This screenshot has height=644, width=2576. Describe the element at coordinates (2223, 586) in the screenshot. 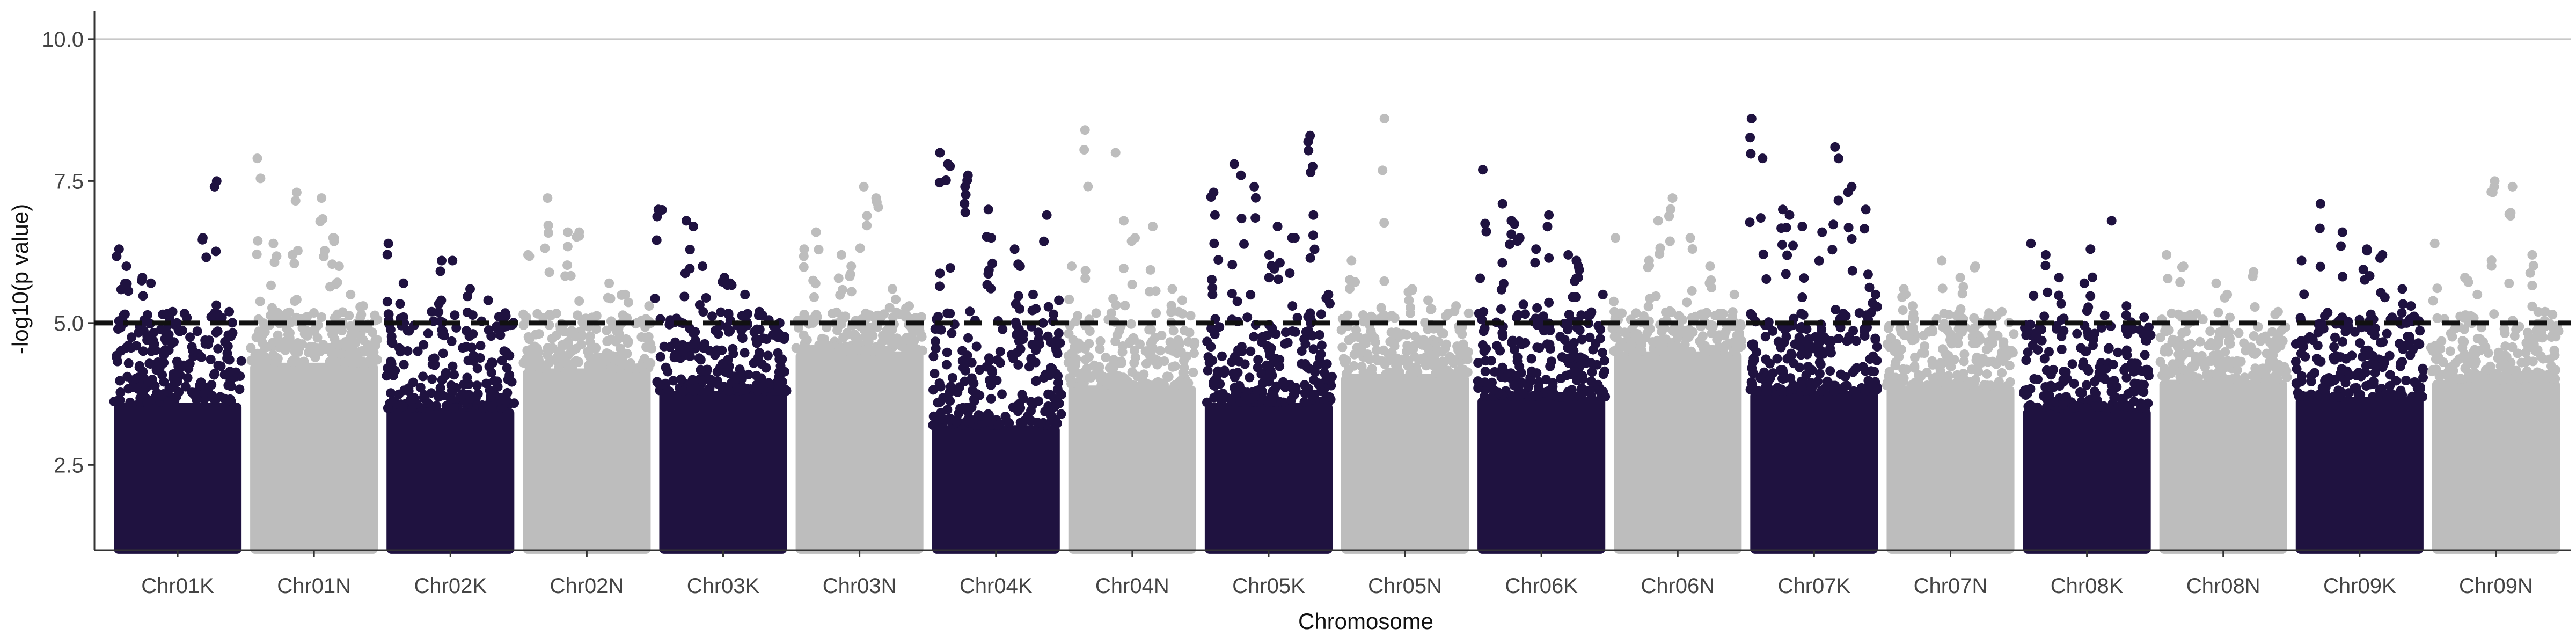

I see `x-tick-label-chr08n: Chr08N` at that location.